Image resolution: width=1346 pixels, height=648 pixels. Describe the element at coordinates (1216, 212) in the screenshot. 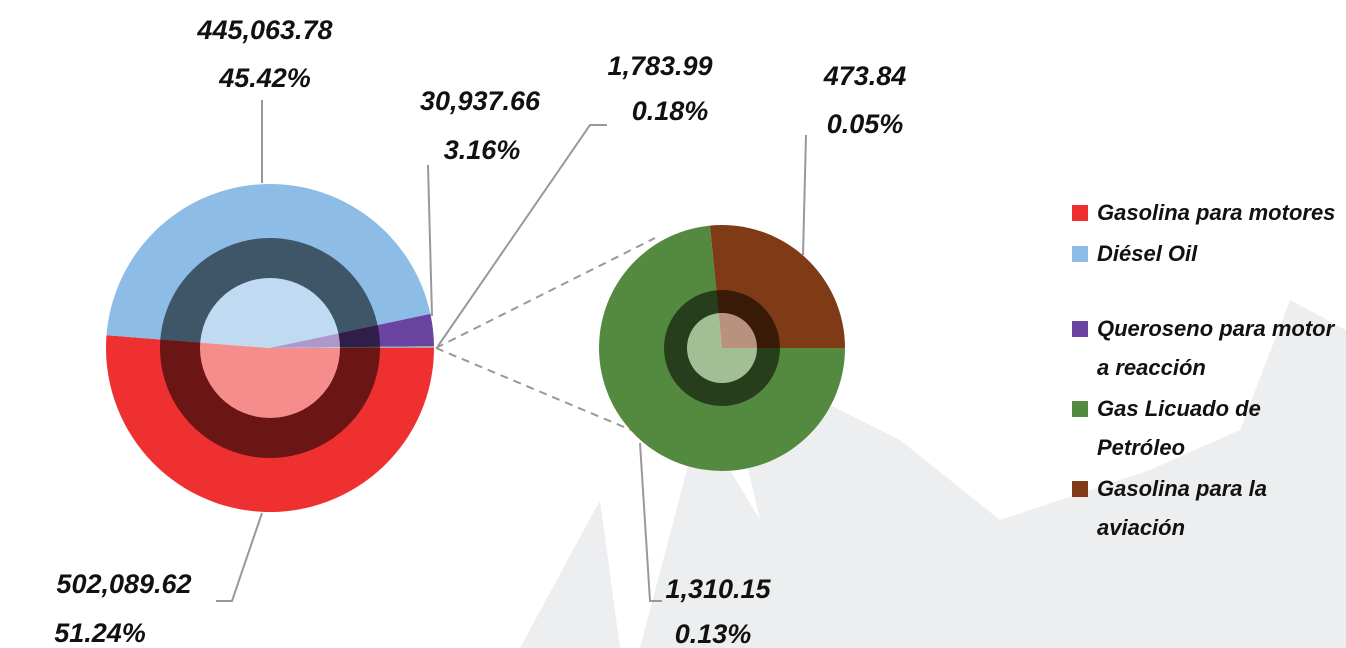

I see `legend-label: Gasolina para motores` at that location.